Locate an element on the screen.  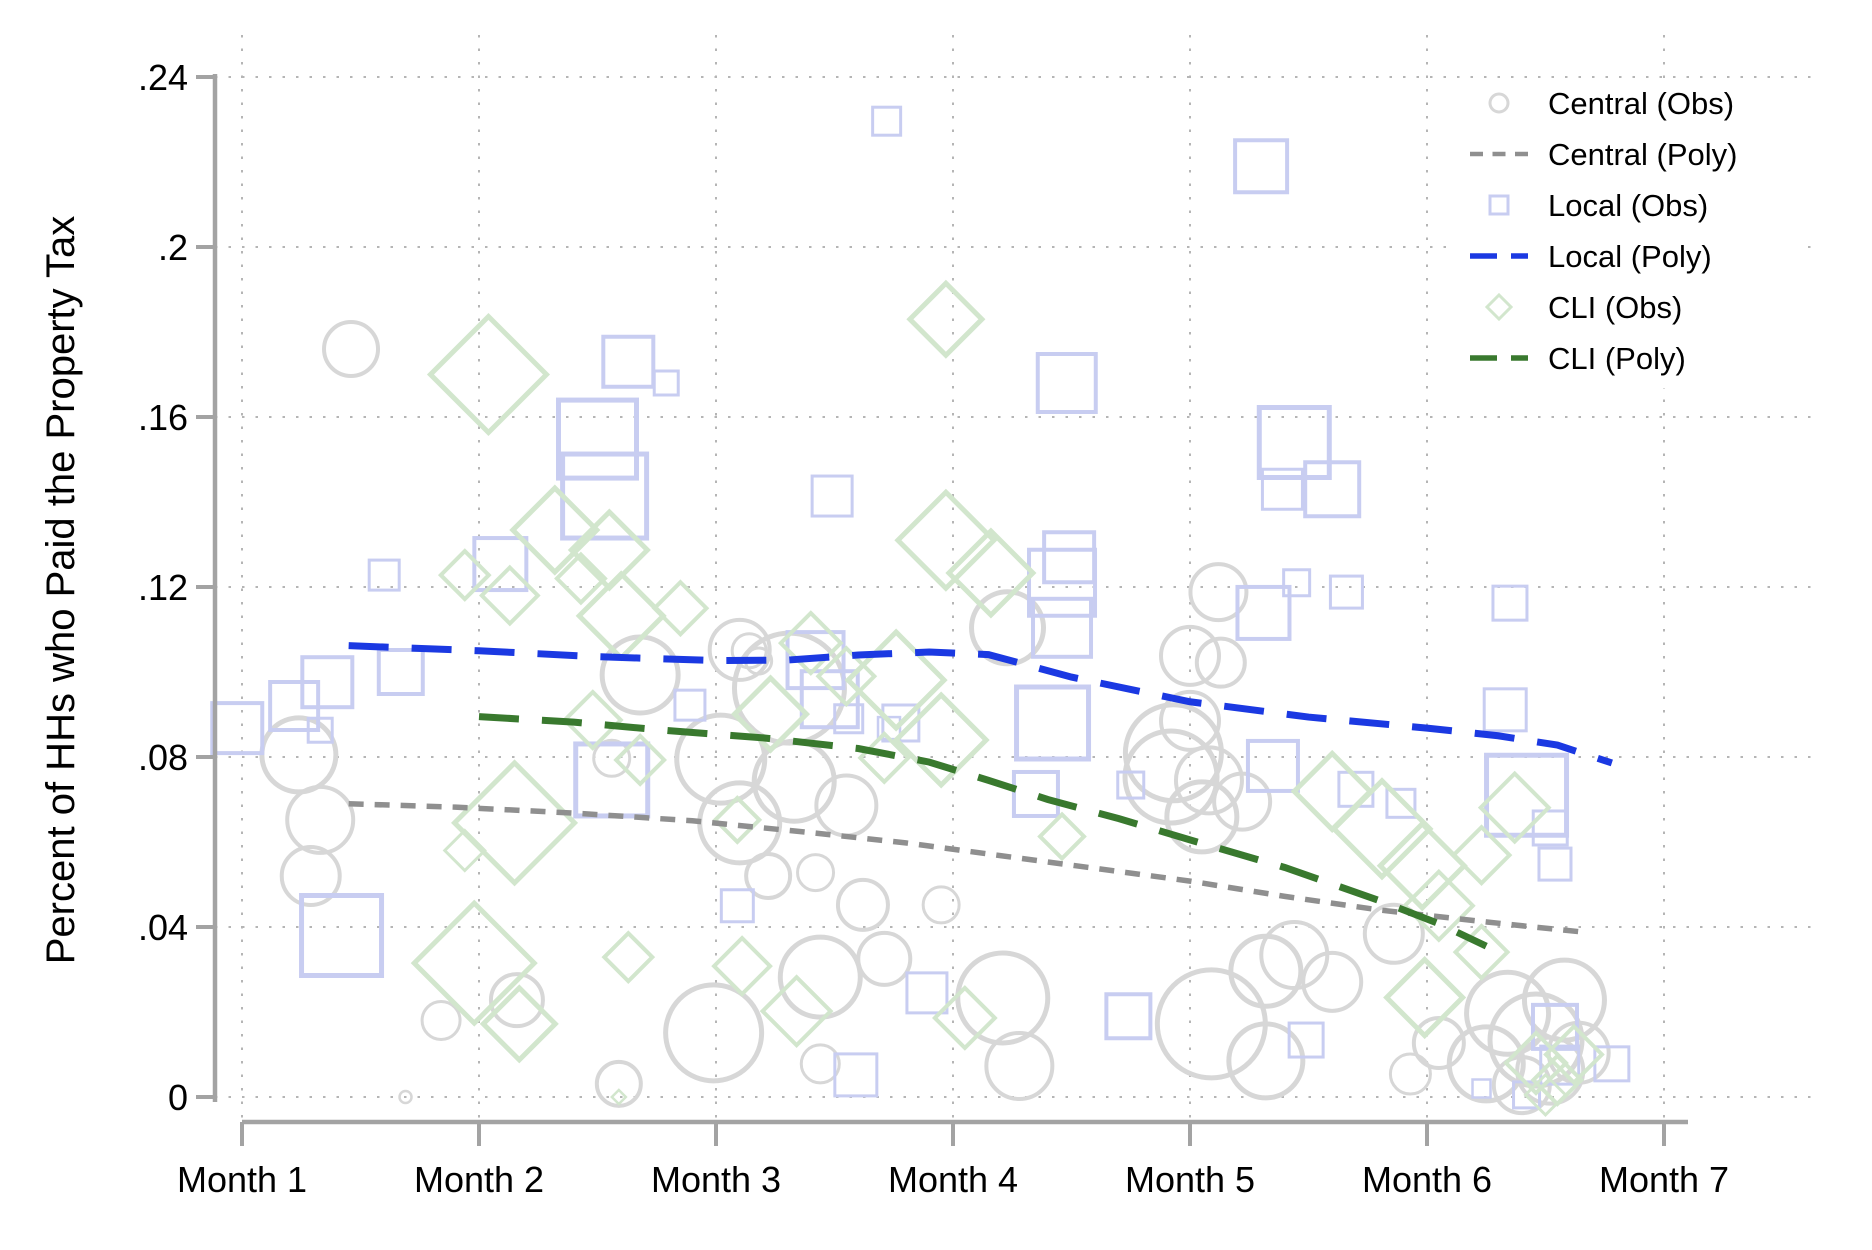
y-tick-label: .2 is located at coordinates (173, 247).